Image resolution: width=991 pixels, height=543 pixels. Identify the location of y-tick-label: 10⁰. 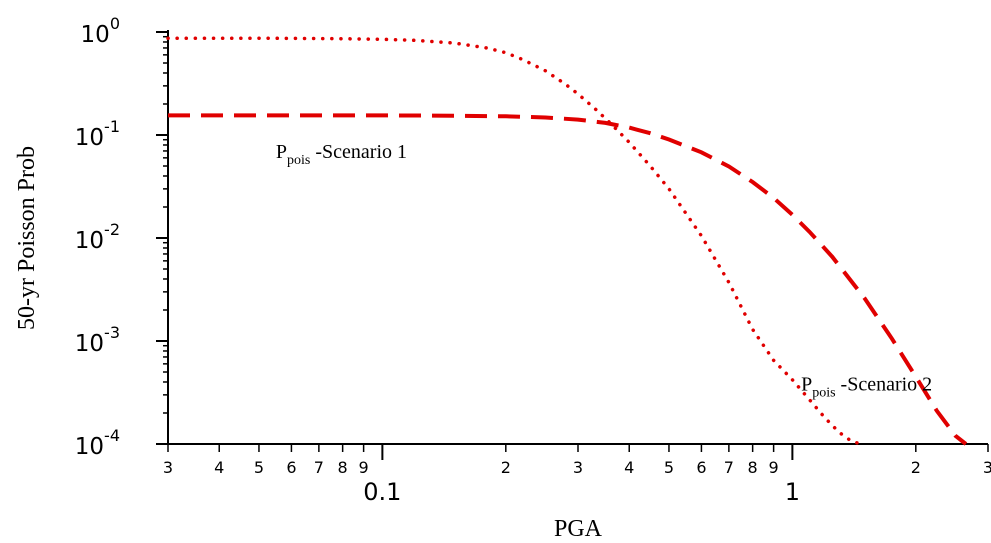
(100, 31).